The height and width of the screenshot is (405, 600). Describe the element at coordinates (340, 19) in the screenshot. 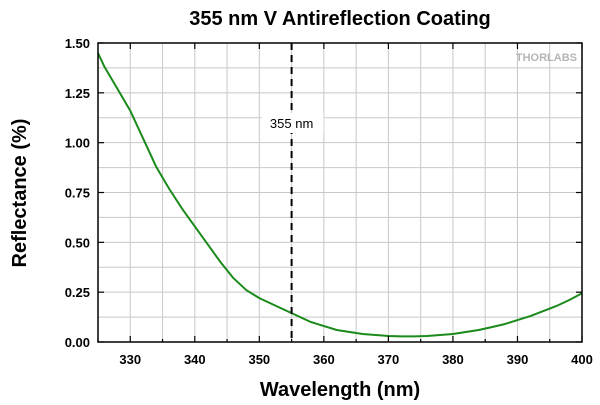

I see `chart-title: 355 nm V Antireflection Coating` at that location.